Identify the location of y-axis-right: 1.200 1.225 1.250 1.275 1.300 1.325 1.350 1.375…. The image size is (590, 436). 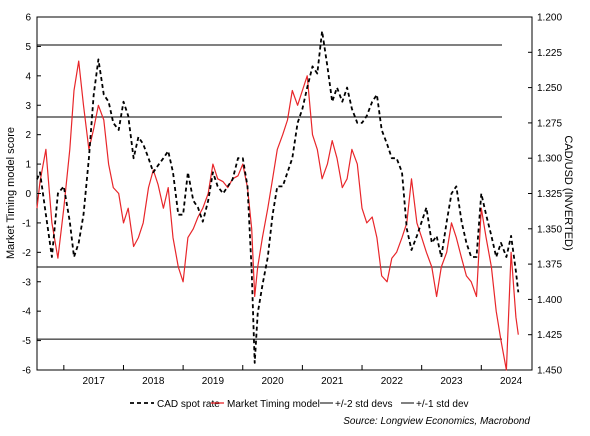
(545, 195).